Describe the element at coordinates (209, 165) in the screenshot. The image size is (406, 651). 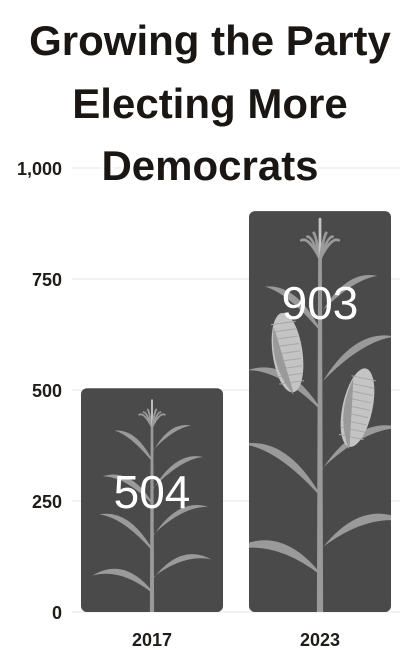
I see `title-line: Democrats` at that location.